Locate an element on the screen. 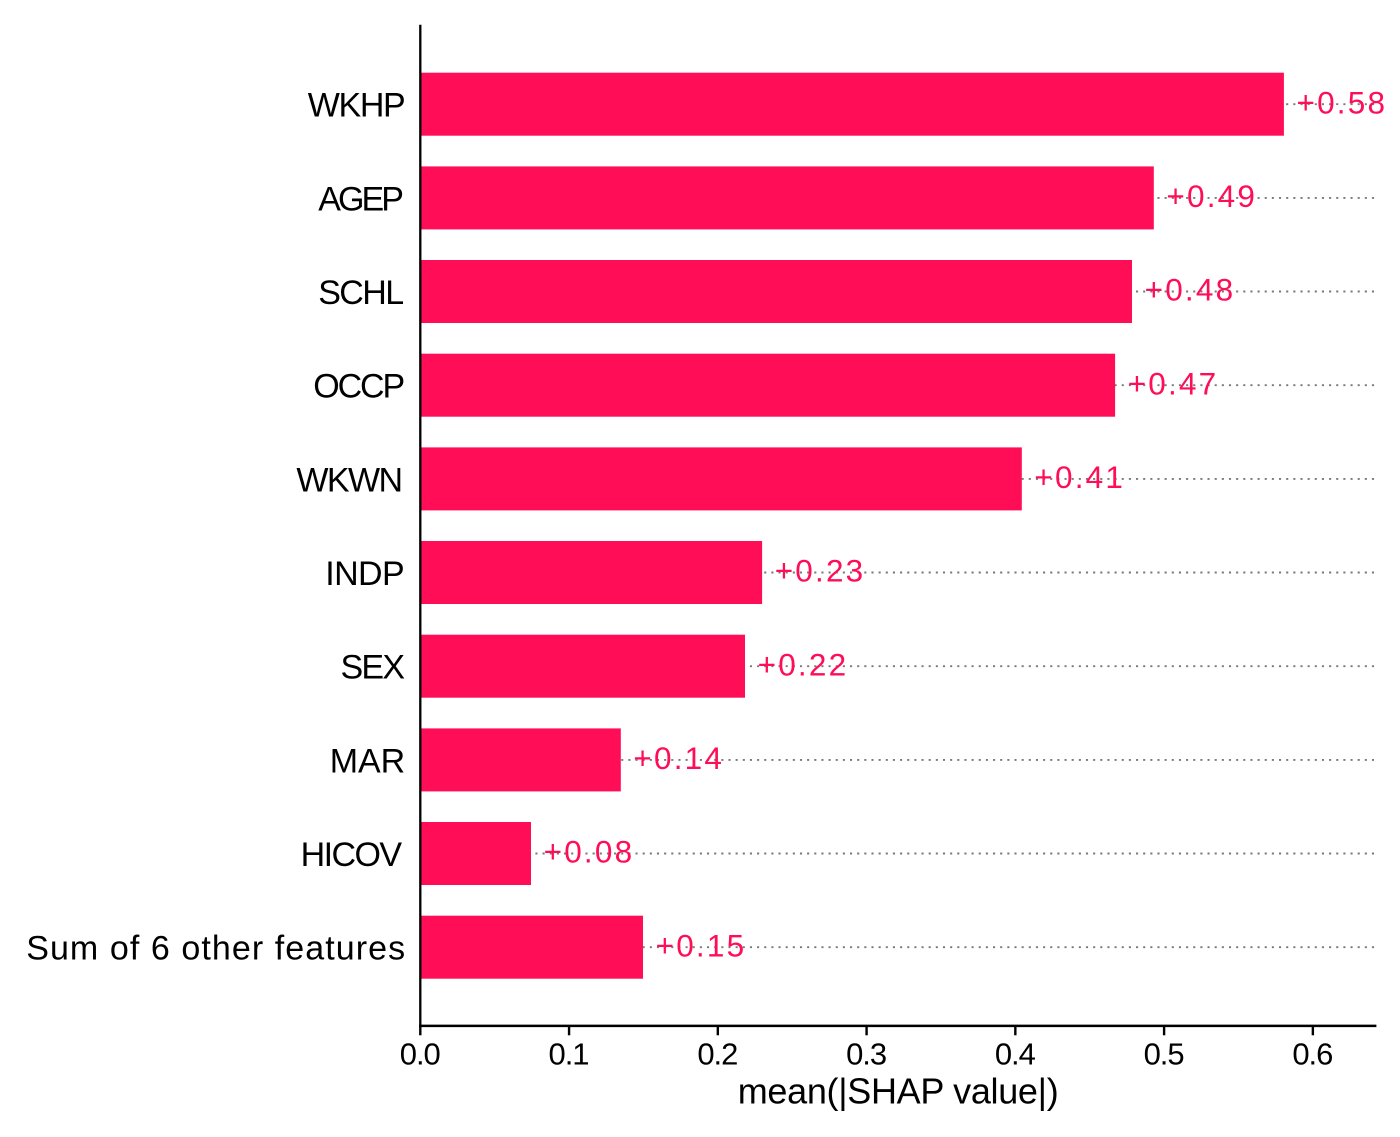 This screenshot has height=1137, width=1400. svg-text: +0.48 is located at coordinates (1189, 290).